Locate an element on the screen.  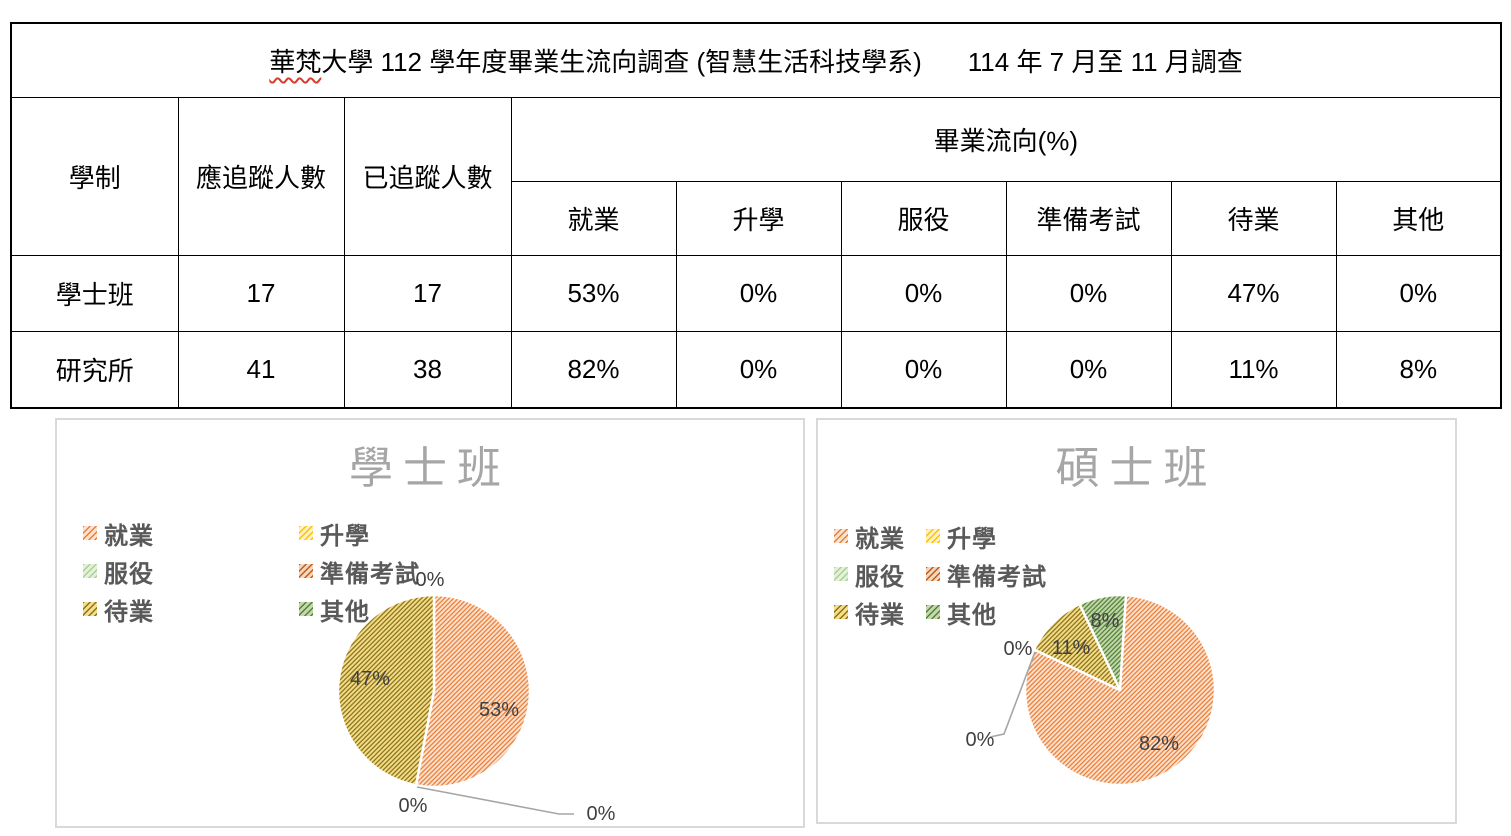
pie-chart-master: 8%11% 0% 0% 82% is located at coordinates (1091, 690).